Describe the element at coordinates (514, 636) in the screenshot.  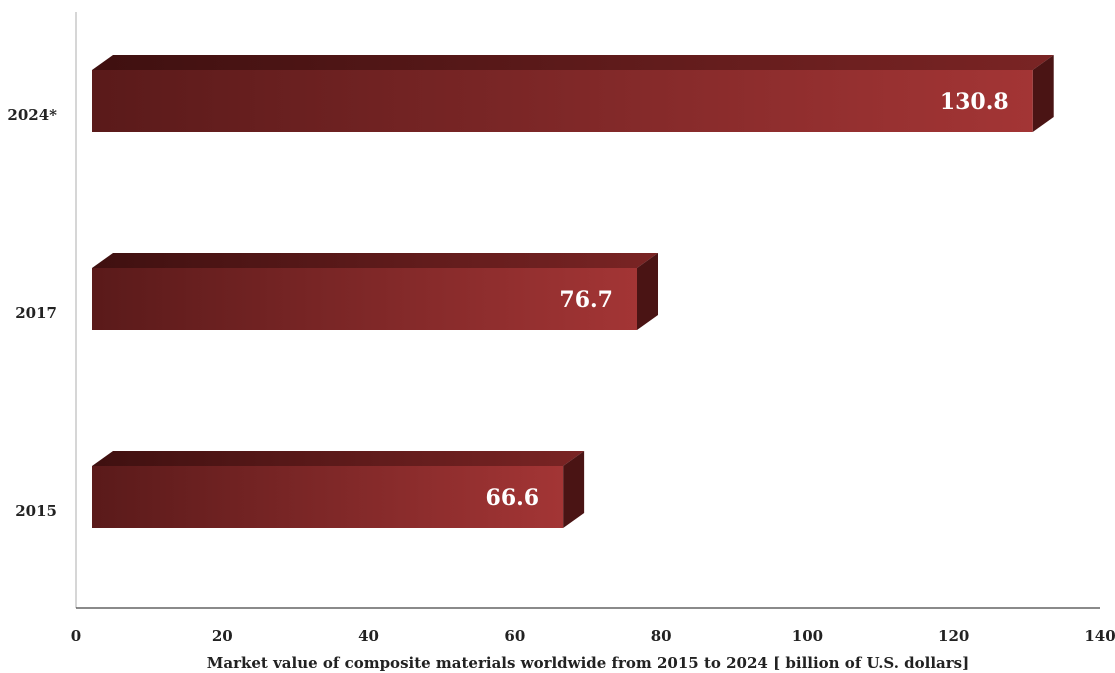
I see `x-tick-label: 60` at that location.